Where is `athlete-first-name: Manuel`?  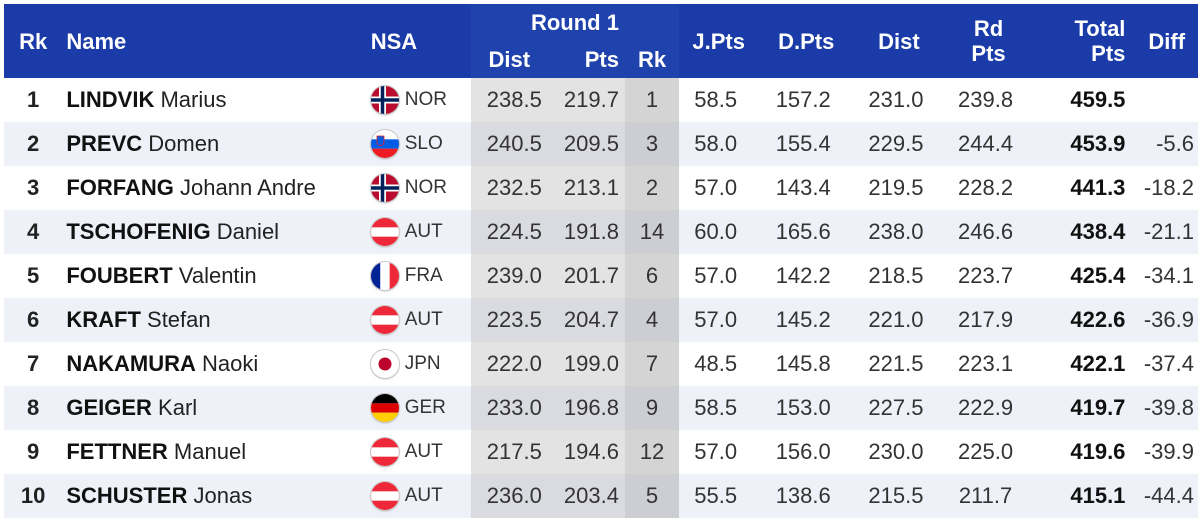 athlete-first-name: Manuel is located at coordinates (210, 451).